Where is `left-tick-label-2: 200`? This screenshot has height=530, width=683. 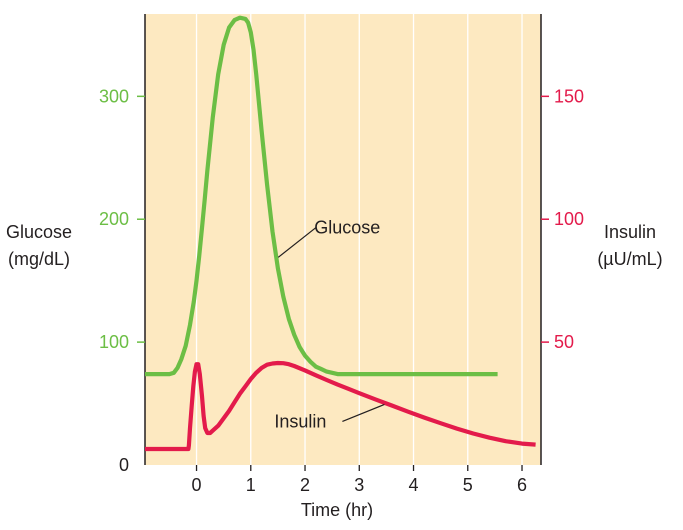 left-tick-label-2: 200 is located at coordinates (114, 219).